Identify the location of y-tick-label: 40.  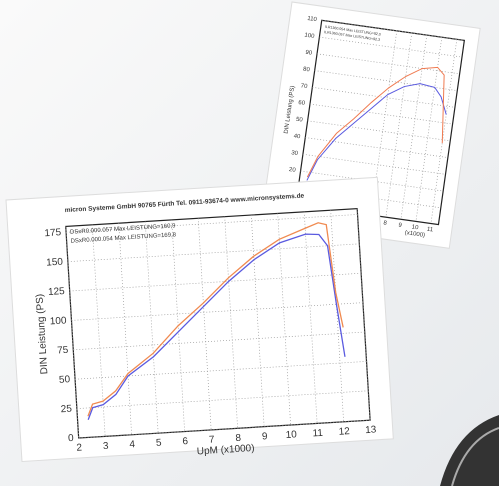
(297, 137).